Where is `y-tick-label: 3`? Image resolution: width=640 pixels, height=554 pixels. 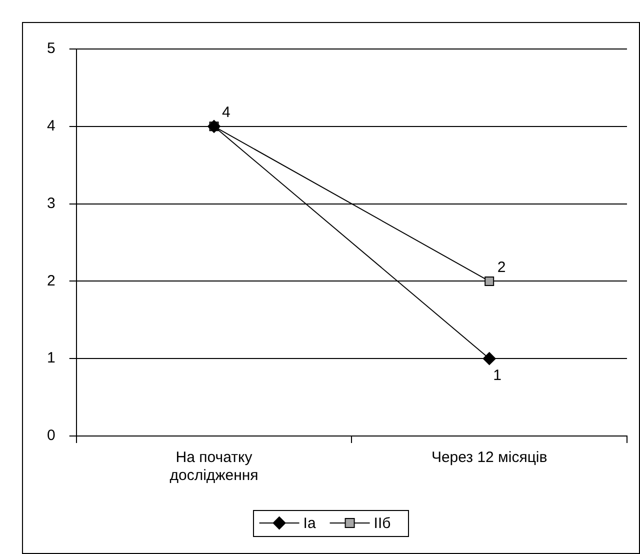
y-tick-label: 3 is located at coordinates (51, 203).